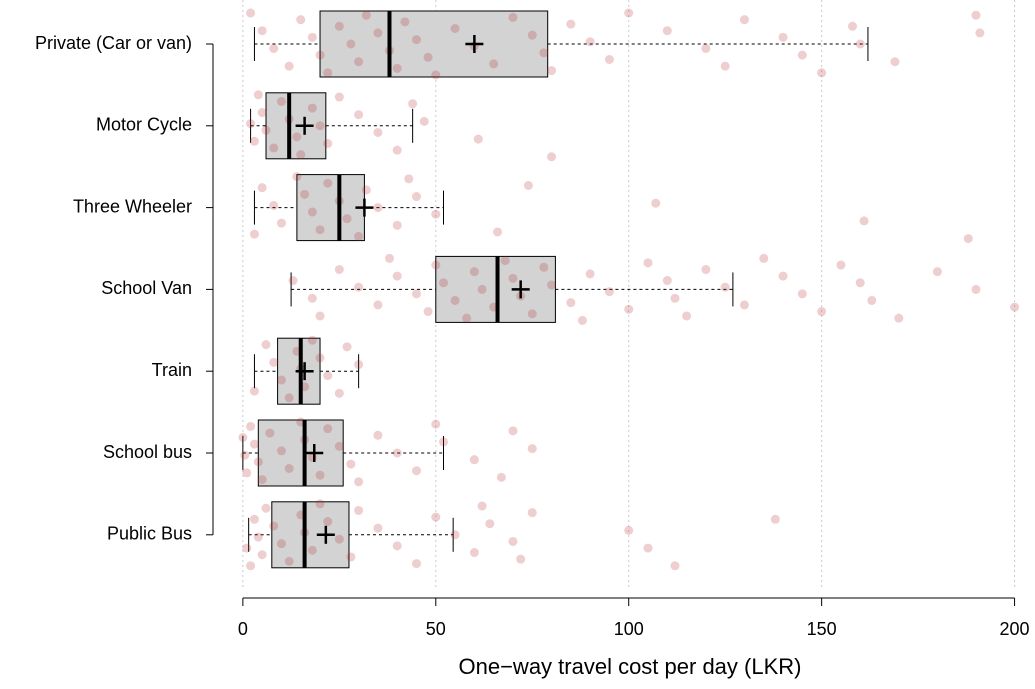 The image size is (1035, 689). I want to click on y-tick-label: Three Wheeler, so click(132, 206).